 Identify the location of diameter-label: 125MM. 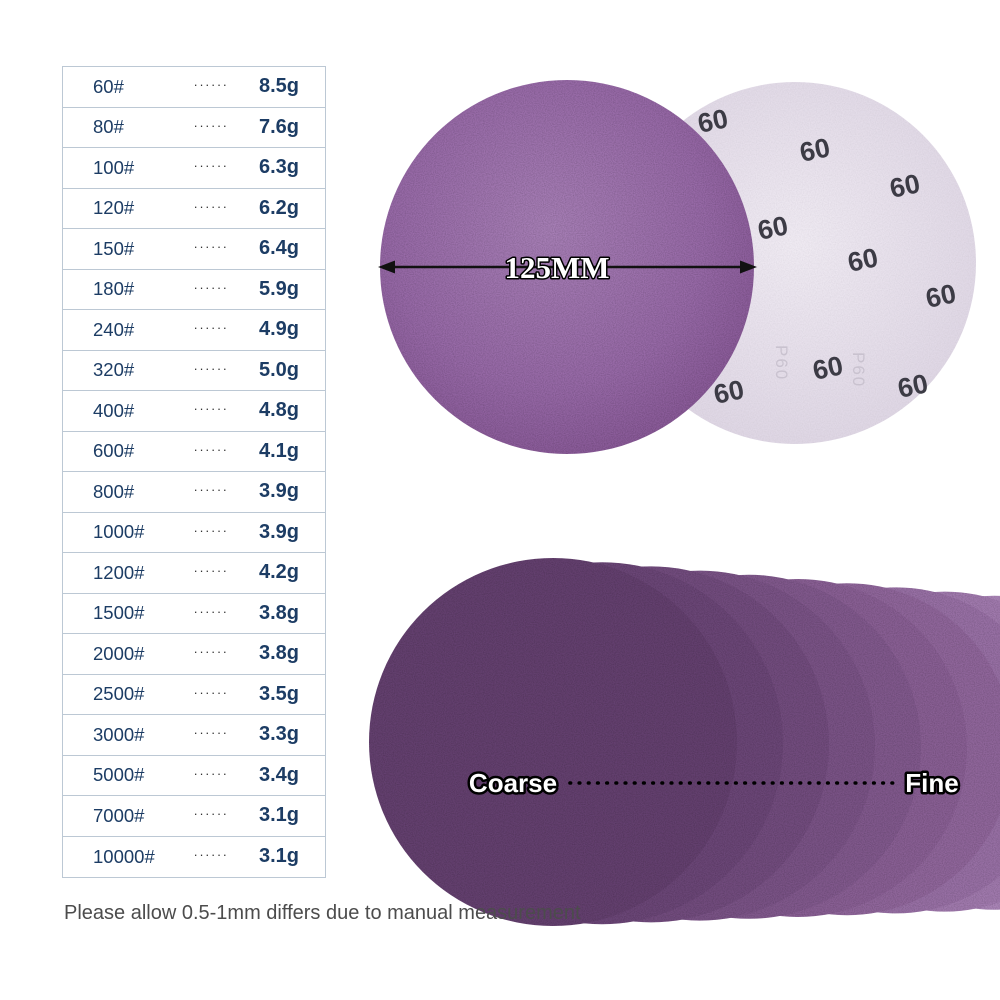
(556, 267).